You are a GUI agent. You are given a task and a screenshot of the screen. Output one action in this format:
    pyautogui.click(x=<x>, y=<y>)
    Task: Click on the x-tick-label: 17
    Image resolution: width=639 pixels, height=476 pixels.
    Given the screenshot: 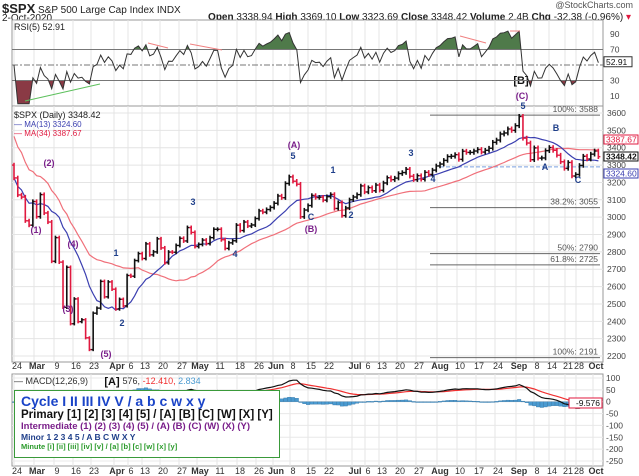 What is the action you would take?
    pyautogui.click(x=479, y=471)
    